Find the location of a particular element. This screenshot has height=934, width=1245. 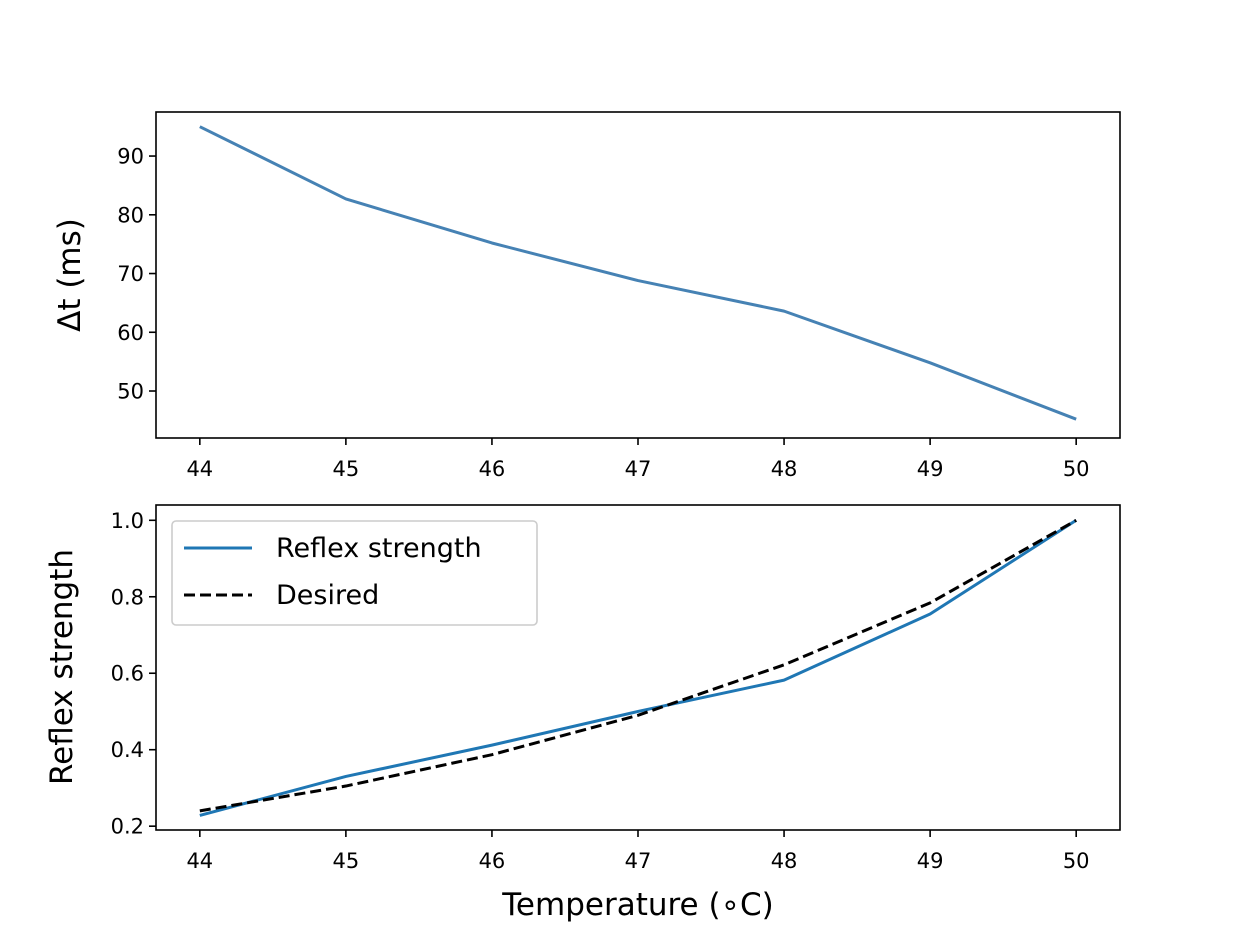

y-tick-label: 60 is located at coordinates (130, 333).